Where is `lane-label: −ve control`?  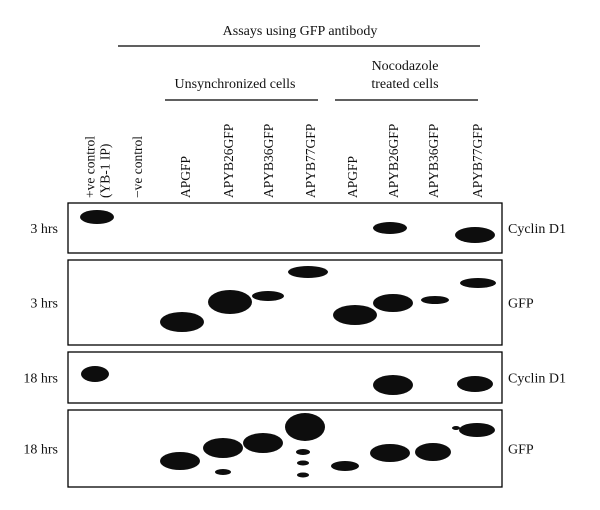 lane-label: −ve control is located at coordinates (137, 167).